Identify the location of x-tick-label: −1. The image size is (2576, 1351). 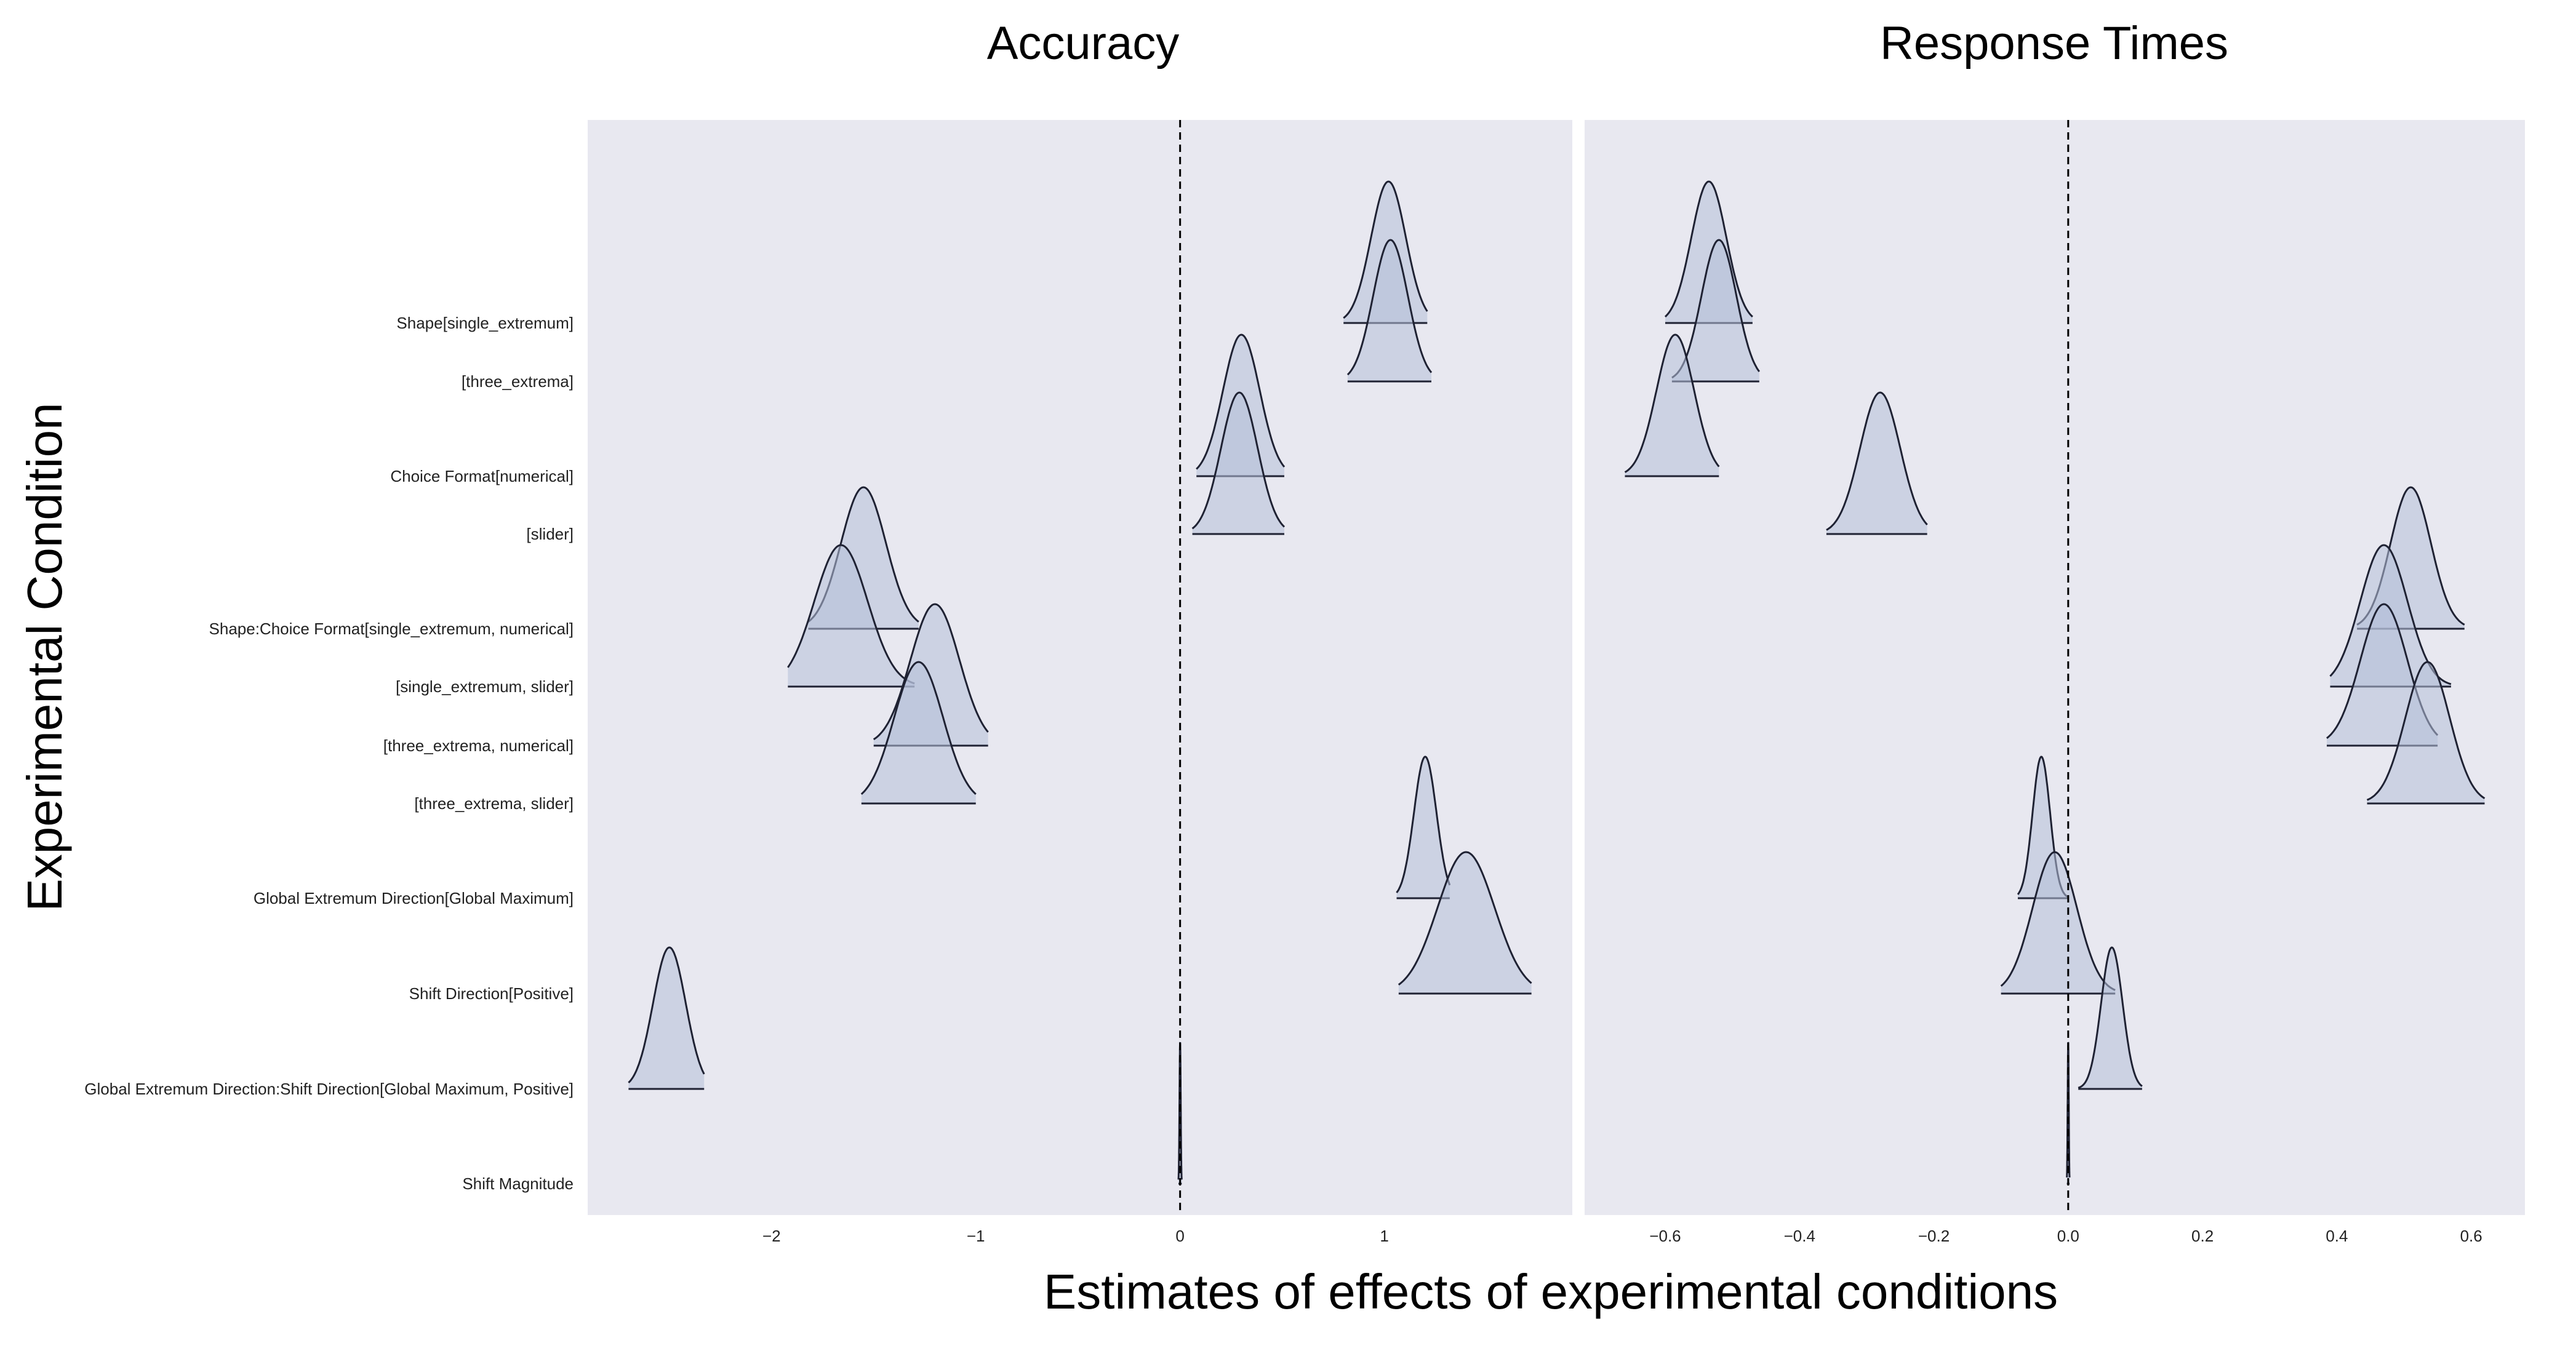
(976, 1236).